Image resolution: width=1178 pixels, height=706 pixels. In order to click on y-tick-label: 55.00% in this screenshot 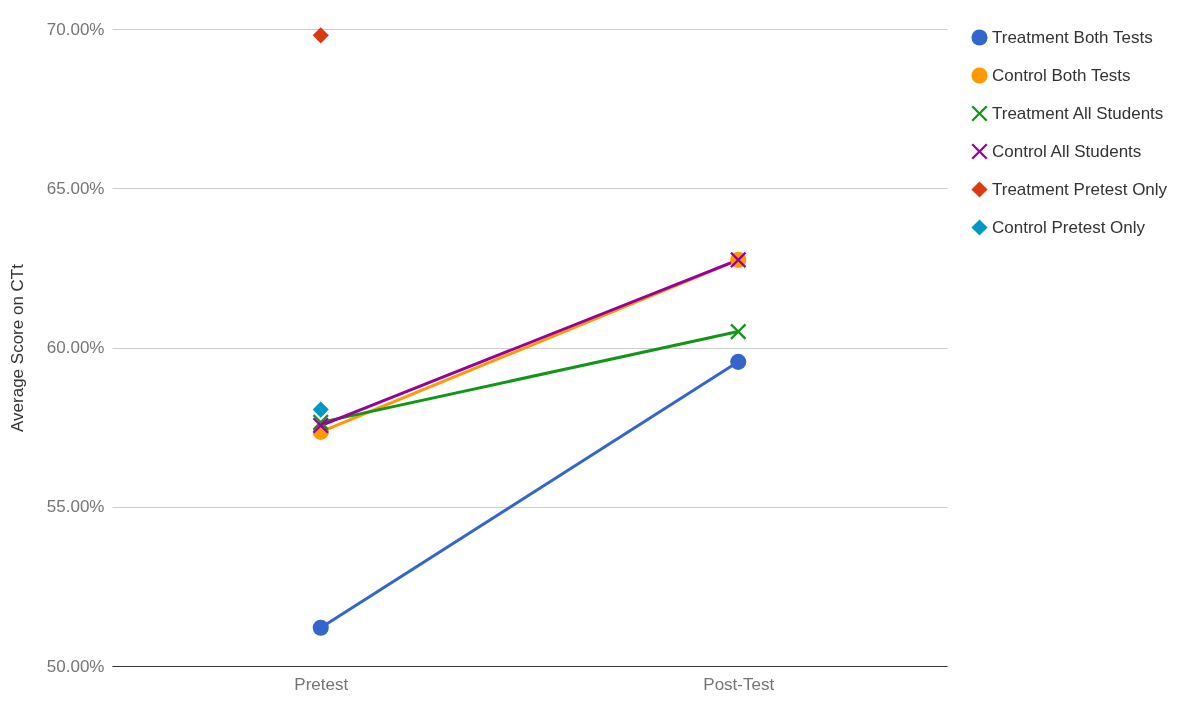, I will do `click(75, 507)`.